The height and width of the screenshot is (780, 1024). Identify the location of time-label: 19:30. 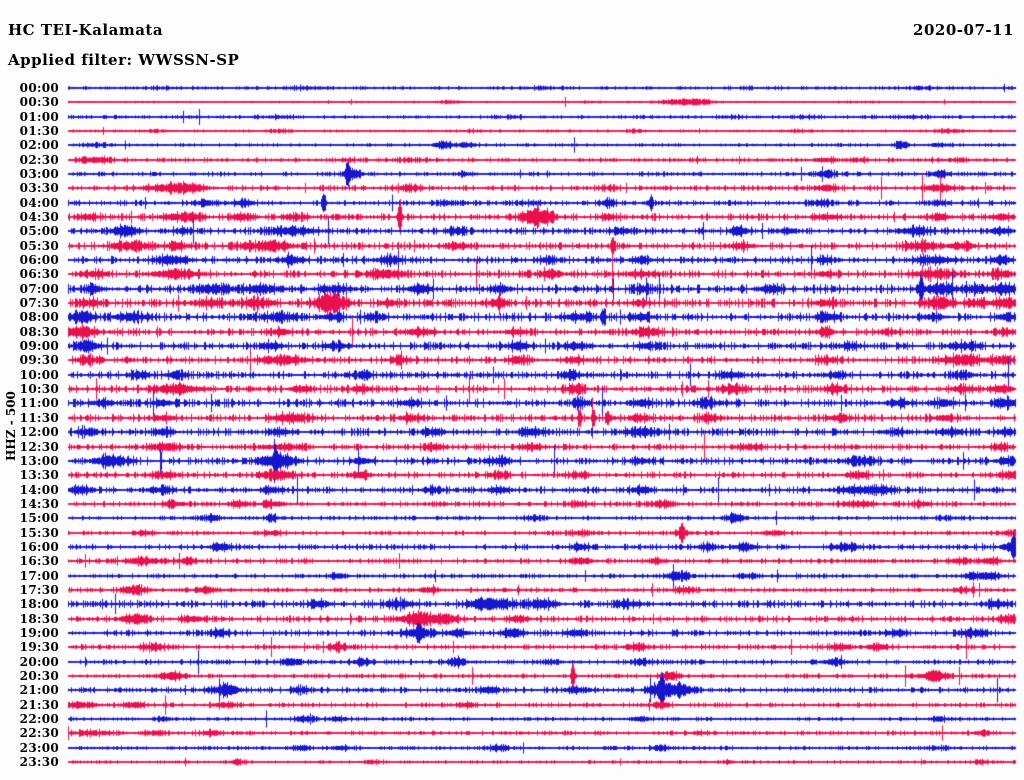
(39, 647).